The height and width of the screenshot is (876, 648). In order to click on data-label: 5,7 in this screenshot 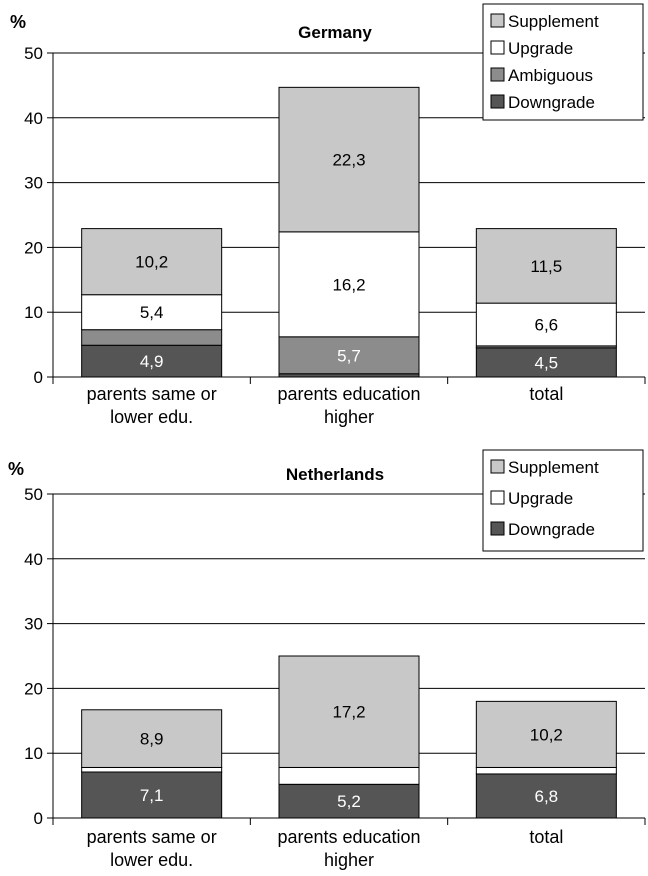, I will do `click(349, 355)`.